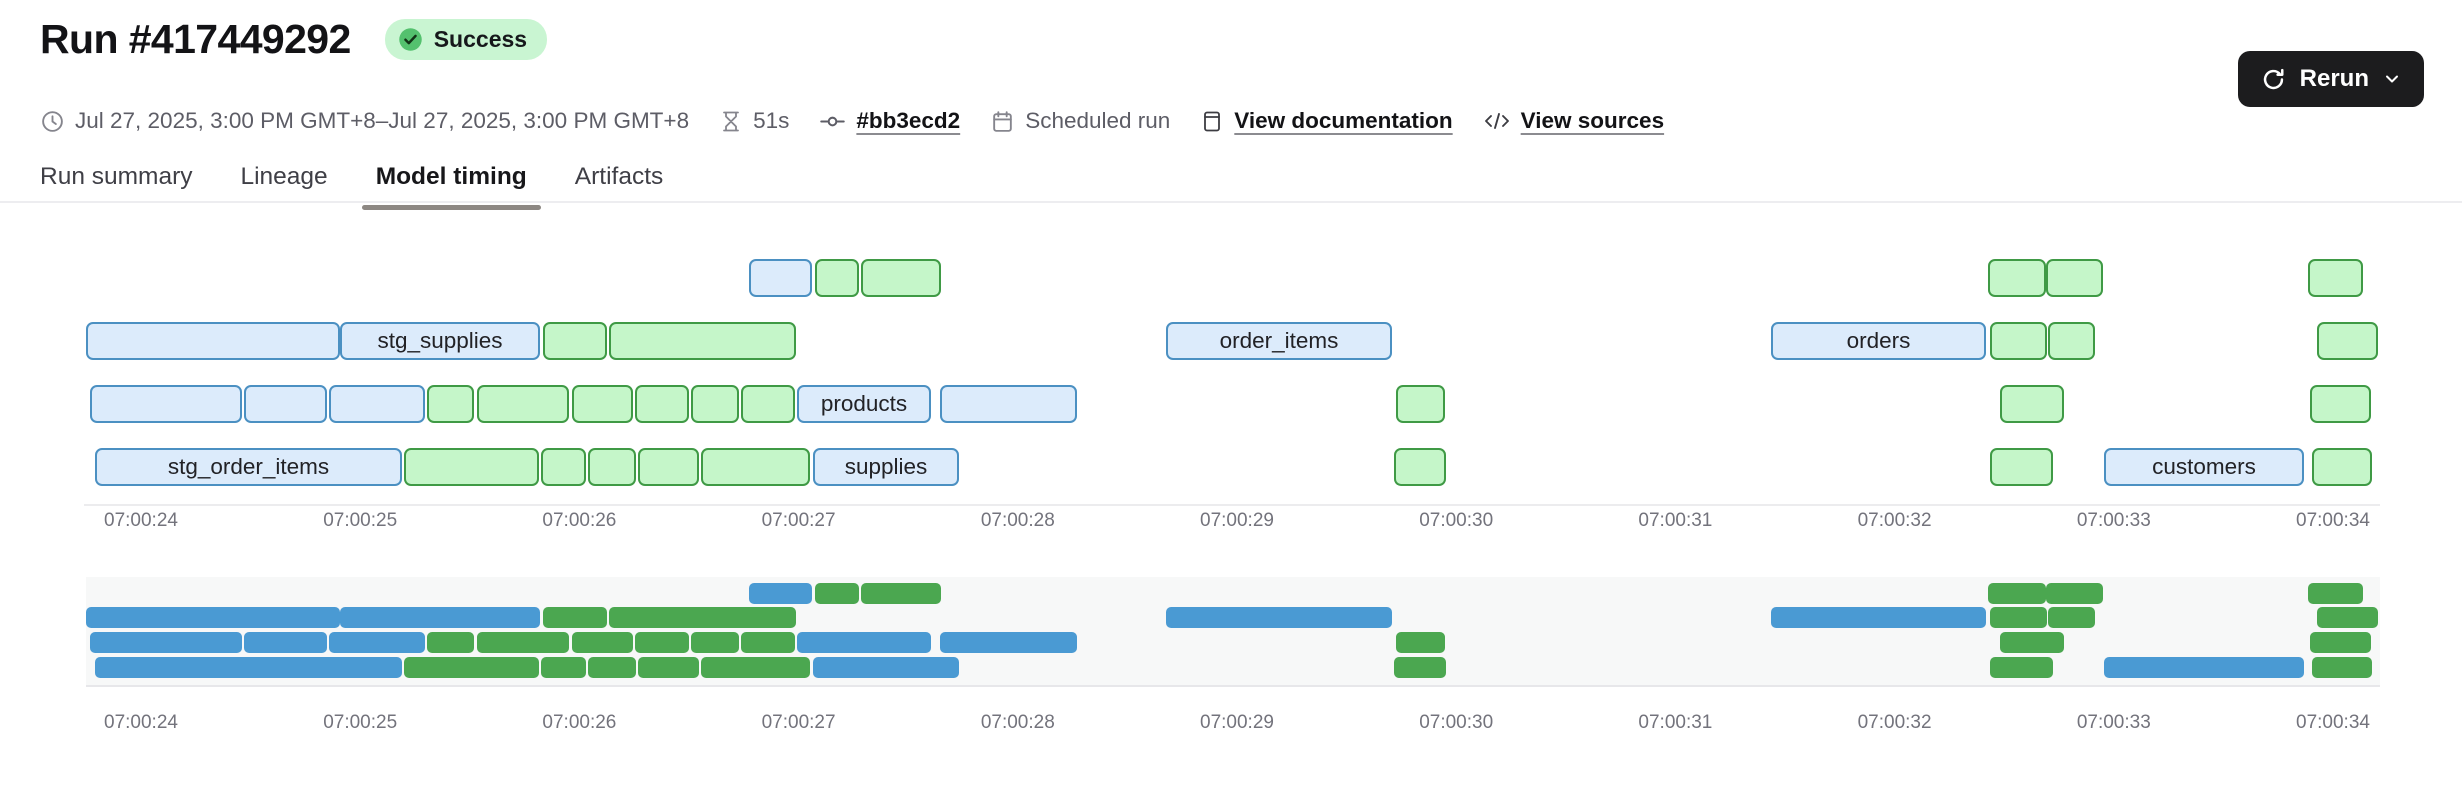  Describe the element at coordinates (1326, 121) in the screenshot. I see `view-documentation-link: View documentation` at that location.